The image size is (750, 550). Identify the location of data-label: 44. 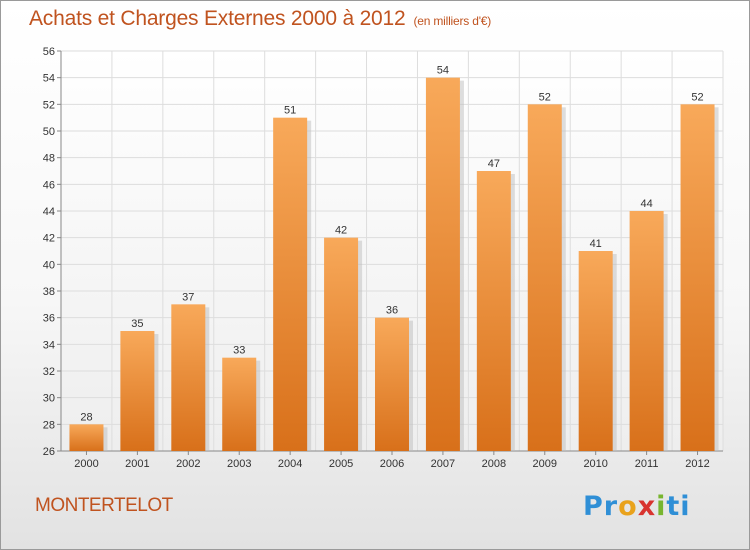
(646, 204).